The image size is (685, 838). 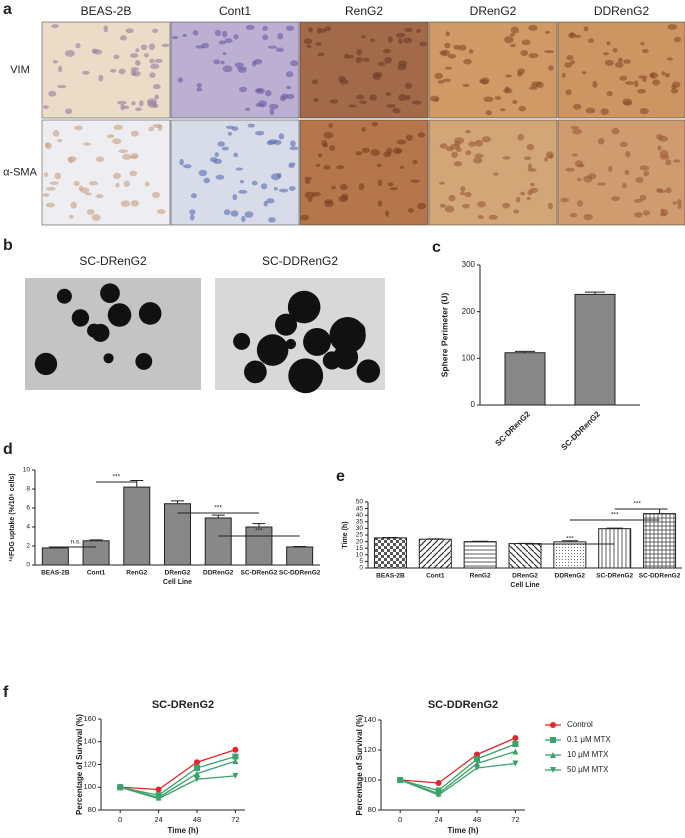 What do you see at coordinates (177, 582) in the screenshot?
I see `x-axis-label: Cell Line` at bounding box center [177, 582].